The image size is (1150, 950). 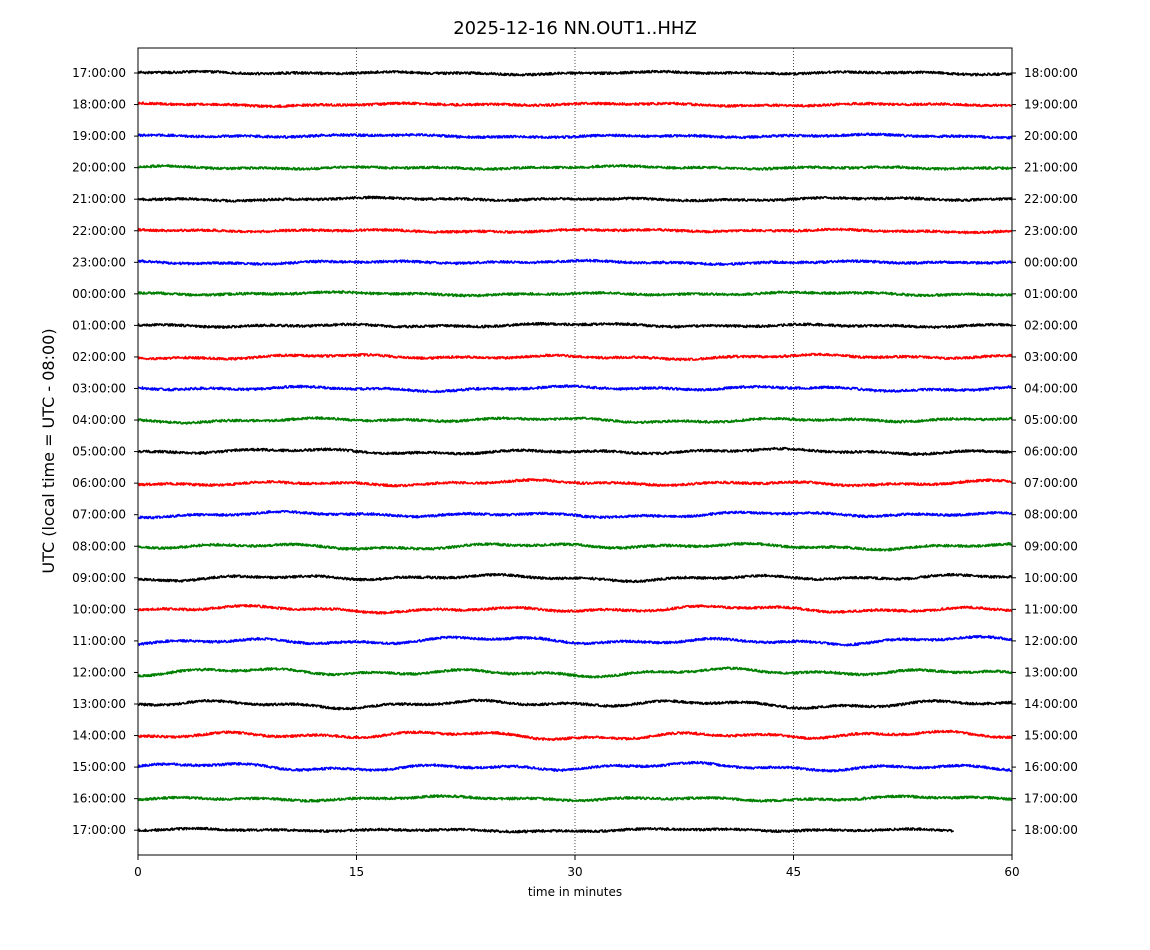 I want to click on y-tick-label-right: 01:00:00, so click(x=1051, y=294).